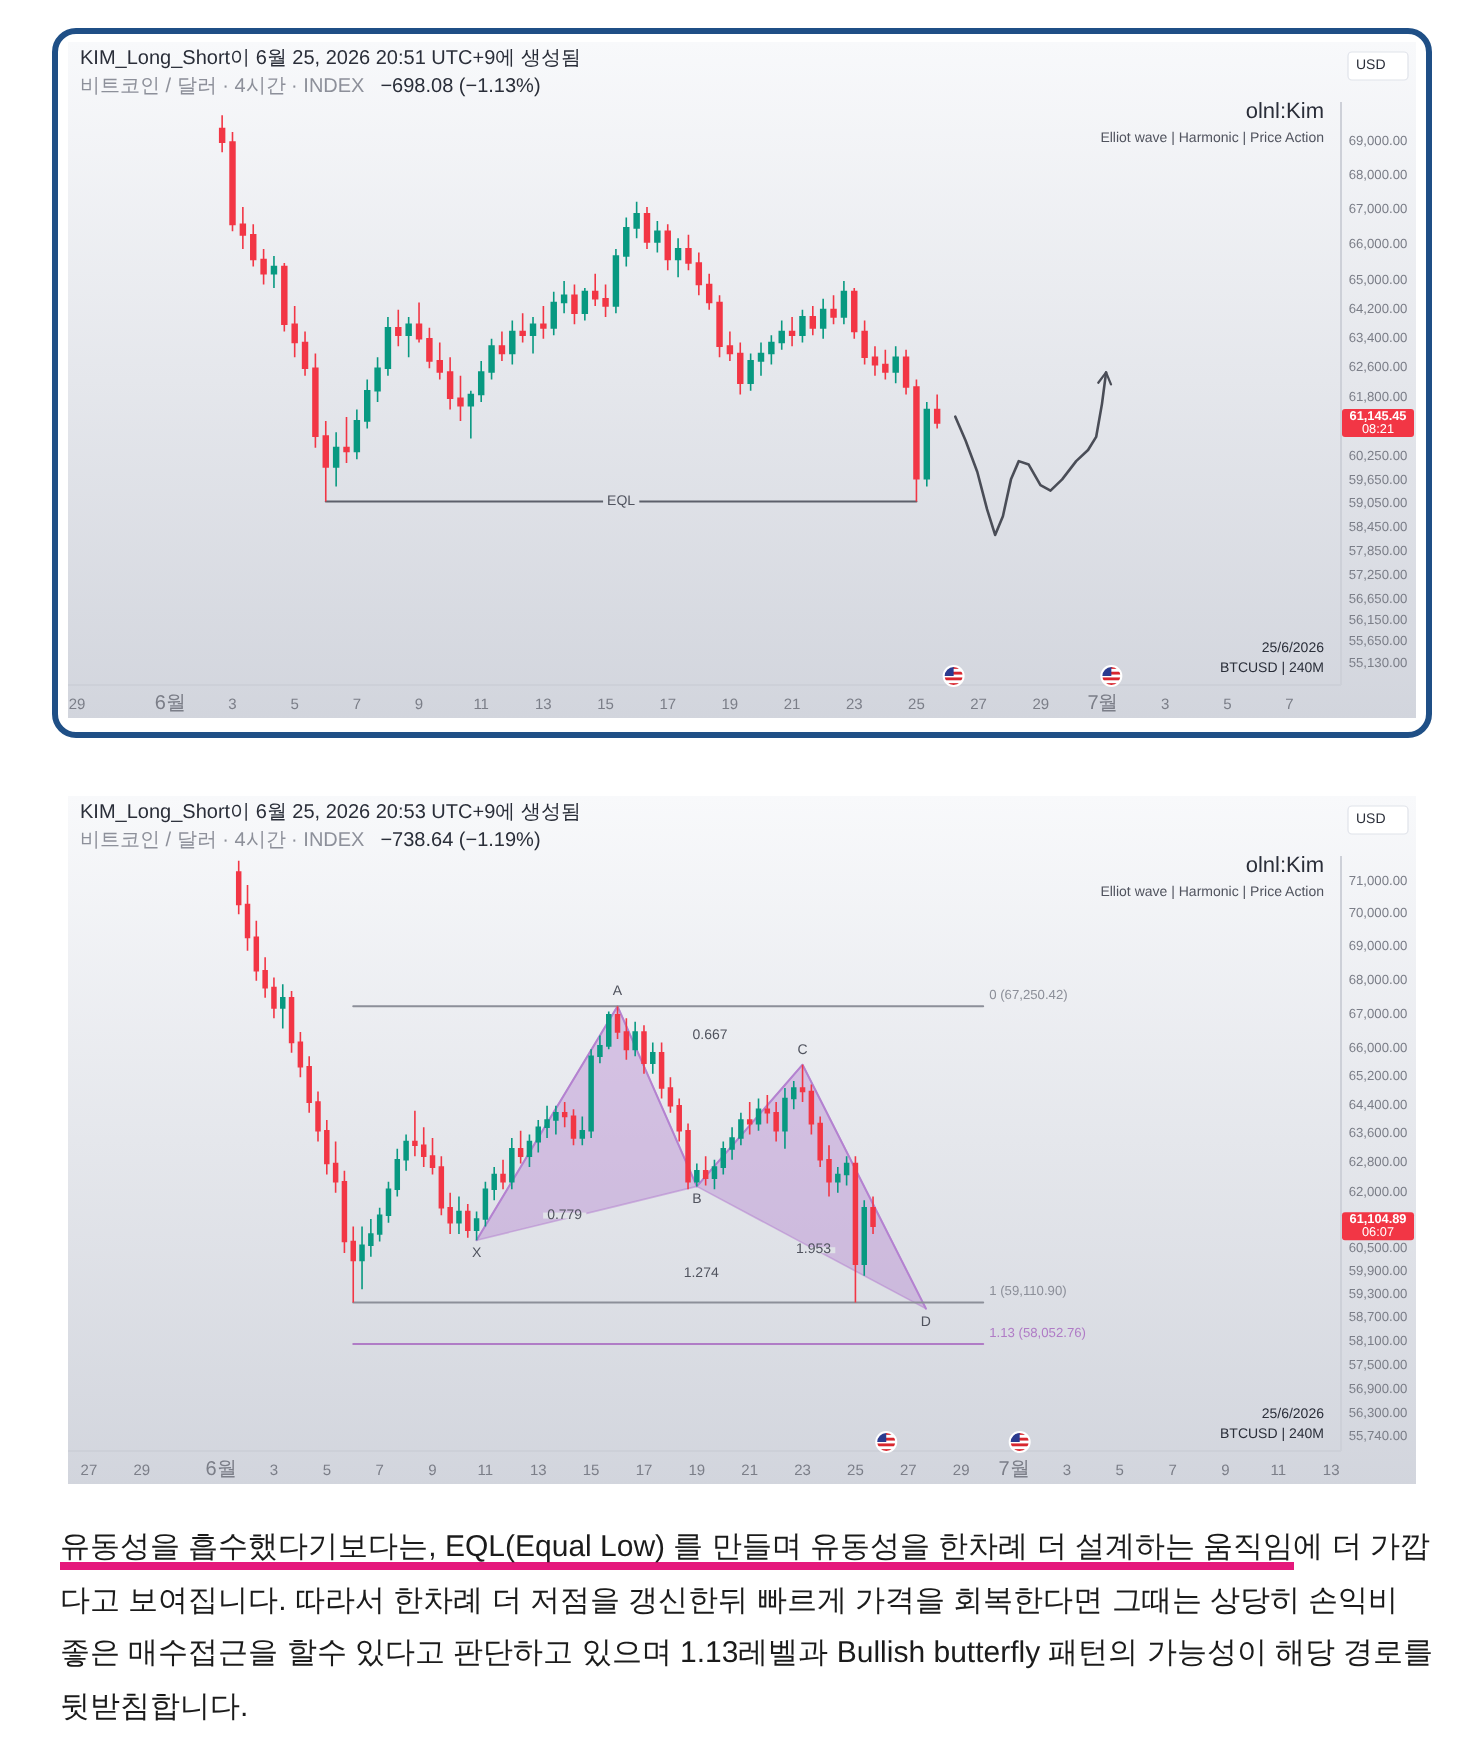 Image resolution: width=1480 pixels, height=1752 pixels. What do you see at coordinates (330, 813) in the screenshot?
I see `chart-title: KIM_Long_Short이 6월 25, 2026 20:53 UTC+9에 생성됨` at bounding box center [330, 813].